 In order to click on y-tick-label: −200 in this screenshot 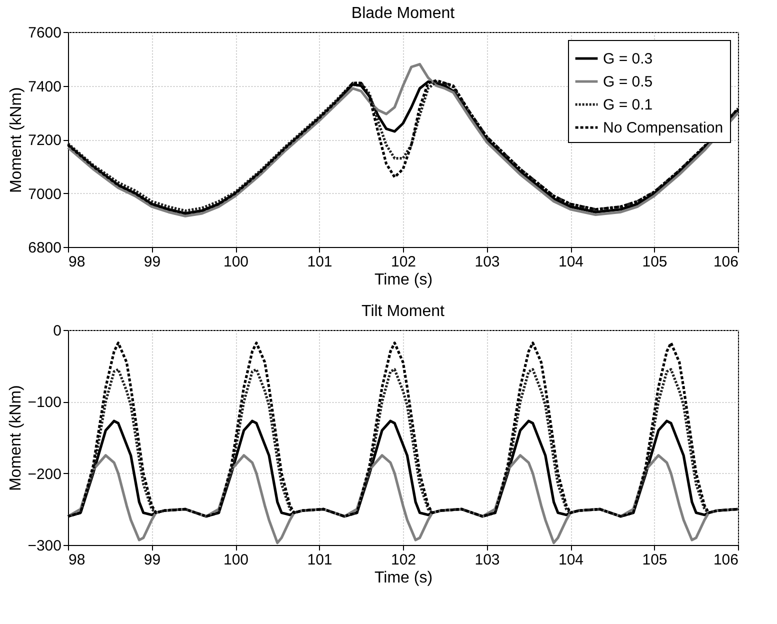, I will do `click(45, 474)`.